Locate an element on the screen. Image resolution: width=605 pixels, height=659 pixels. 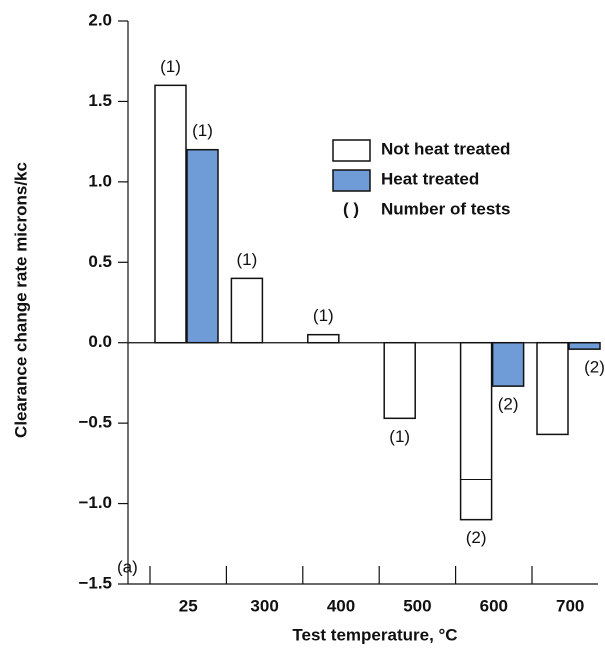
y-tick-label: −0.5 is located at coordinates (95, 422).